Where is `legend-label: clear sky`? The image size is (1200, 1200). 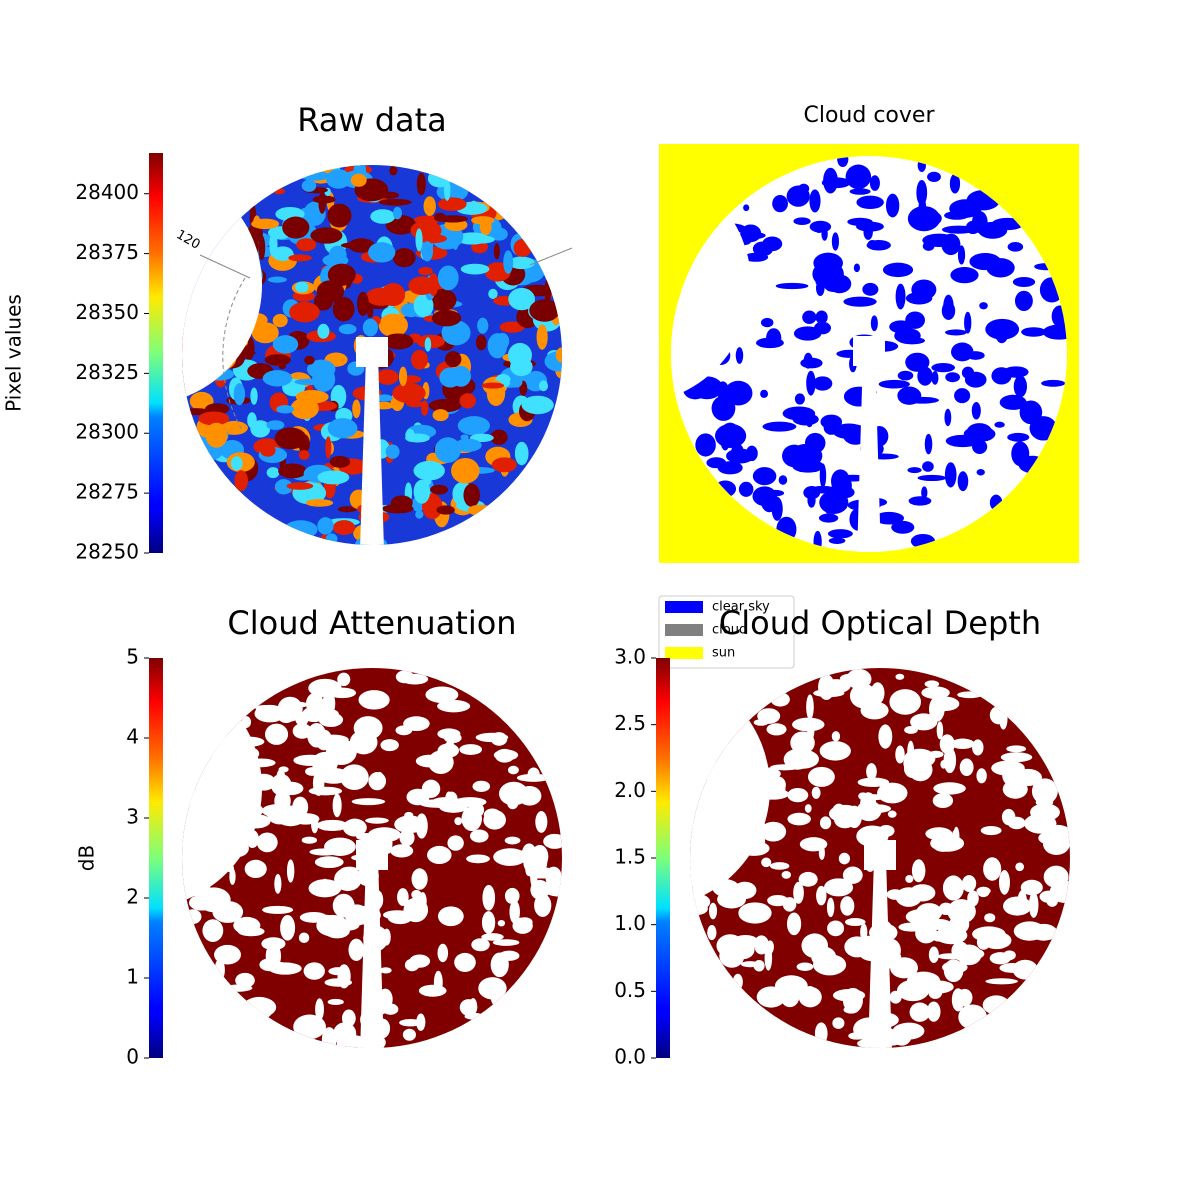 legend-label: clear sky is located at coordinates (741, 607).